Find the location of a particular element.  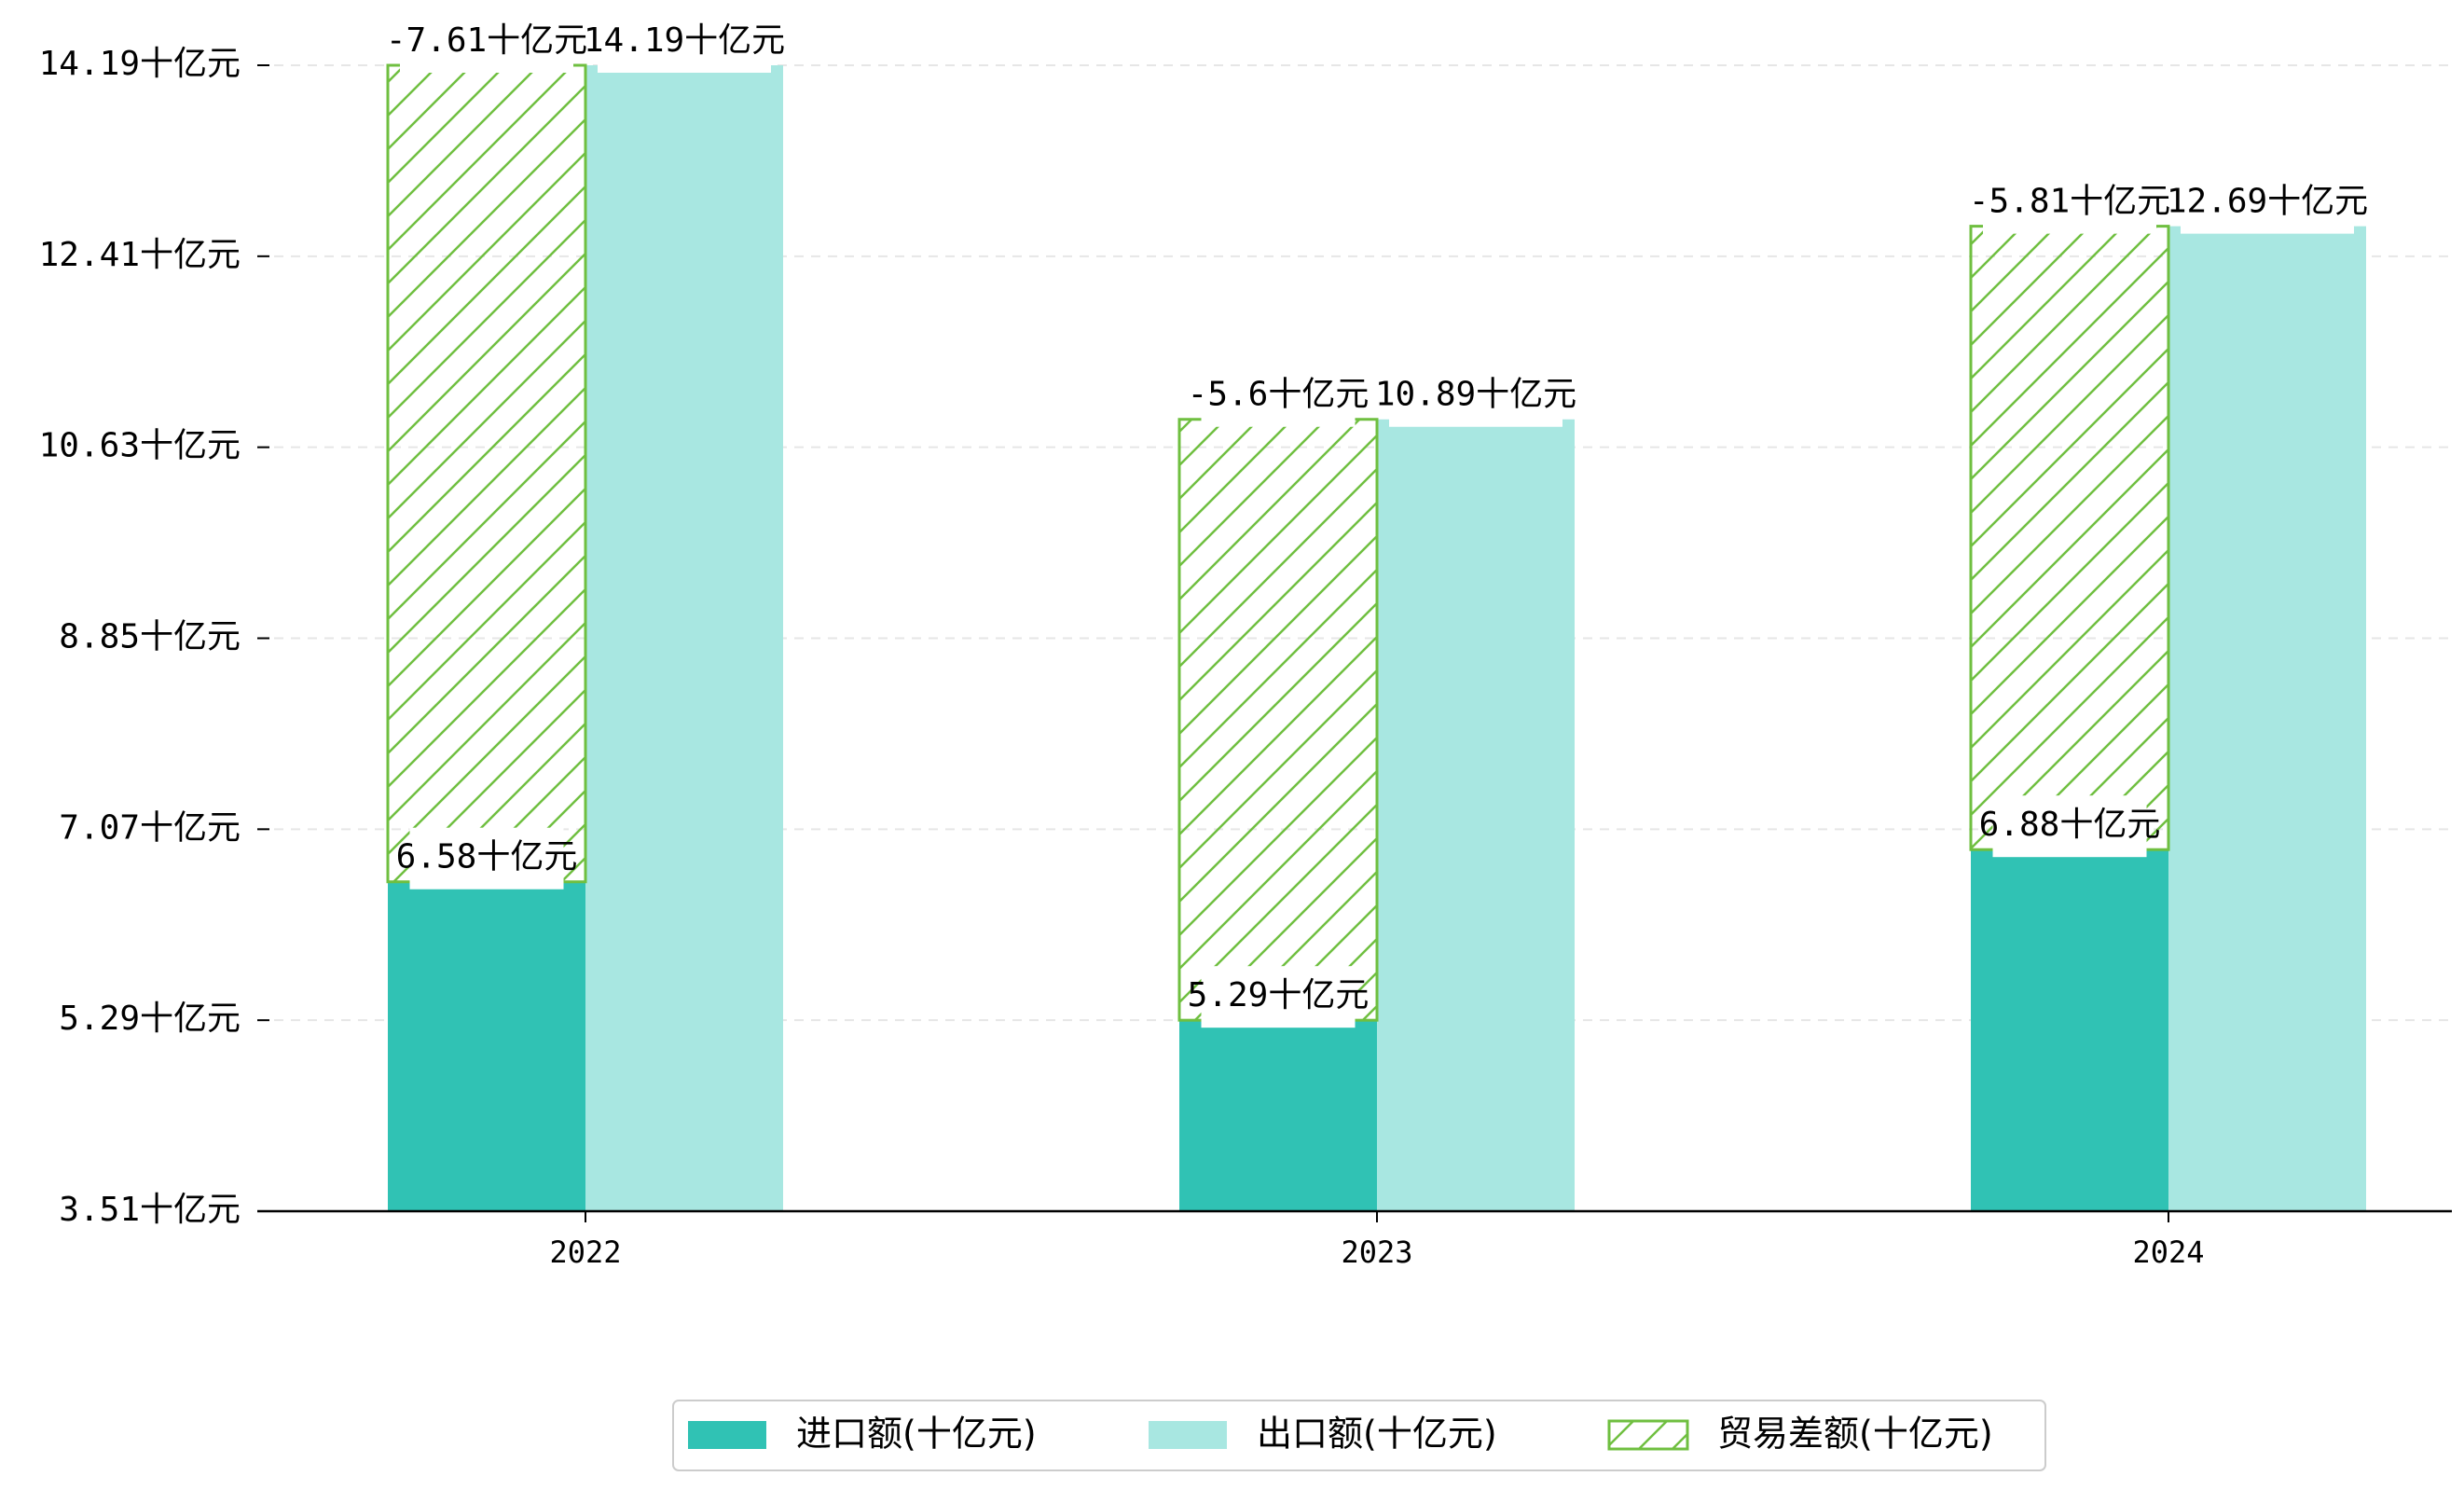

y-tick-label: 3.51十亿元 is located at coordinates (150, 1210).